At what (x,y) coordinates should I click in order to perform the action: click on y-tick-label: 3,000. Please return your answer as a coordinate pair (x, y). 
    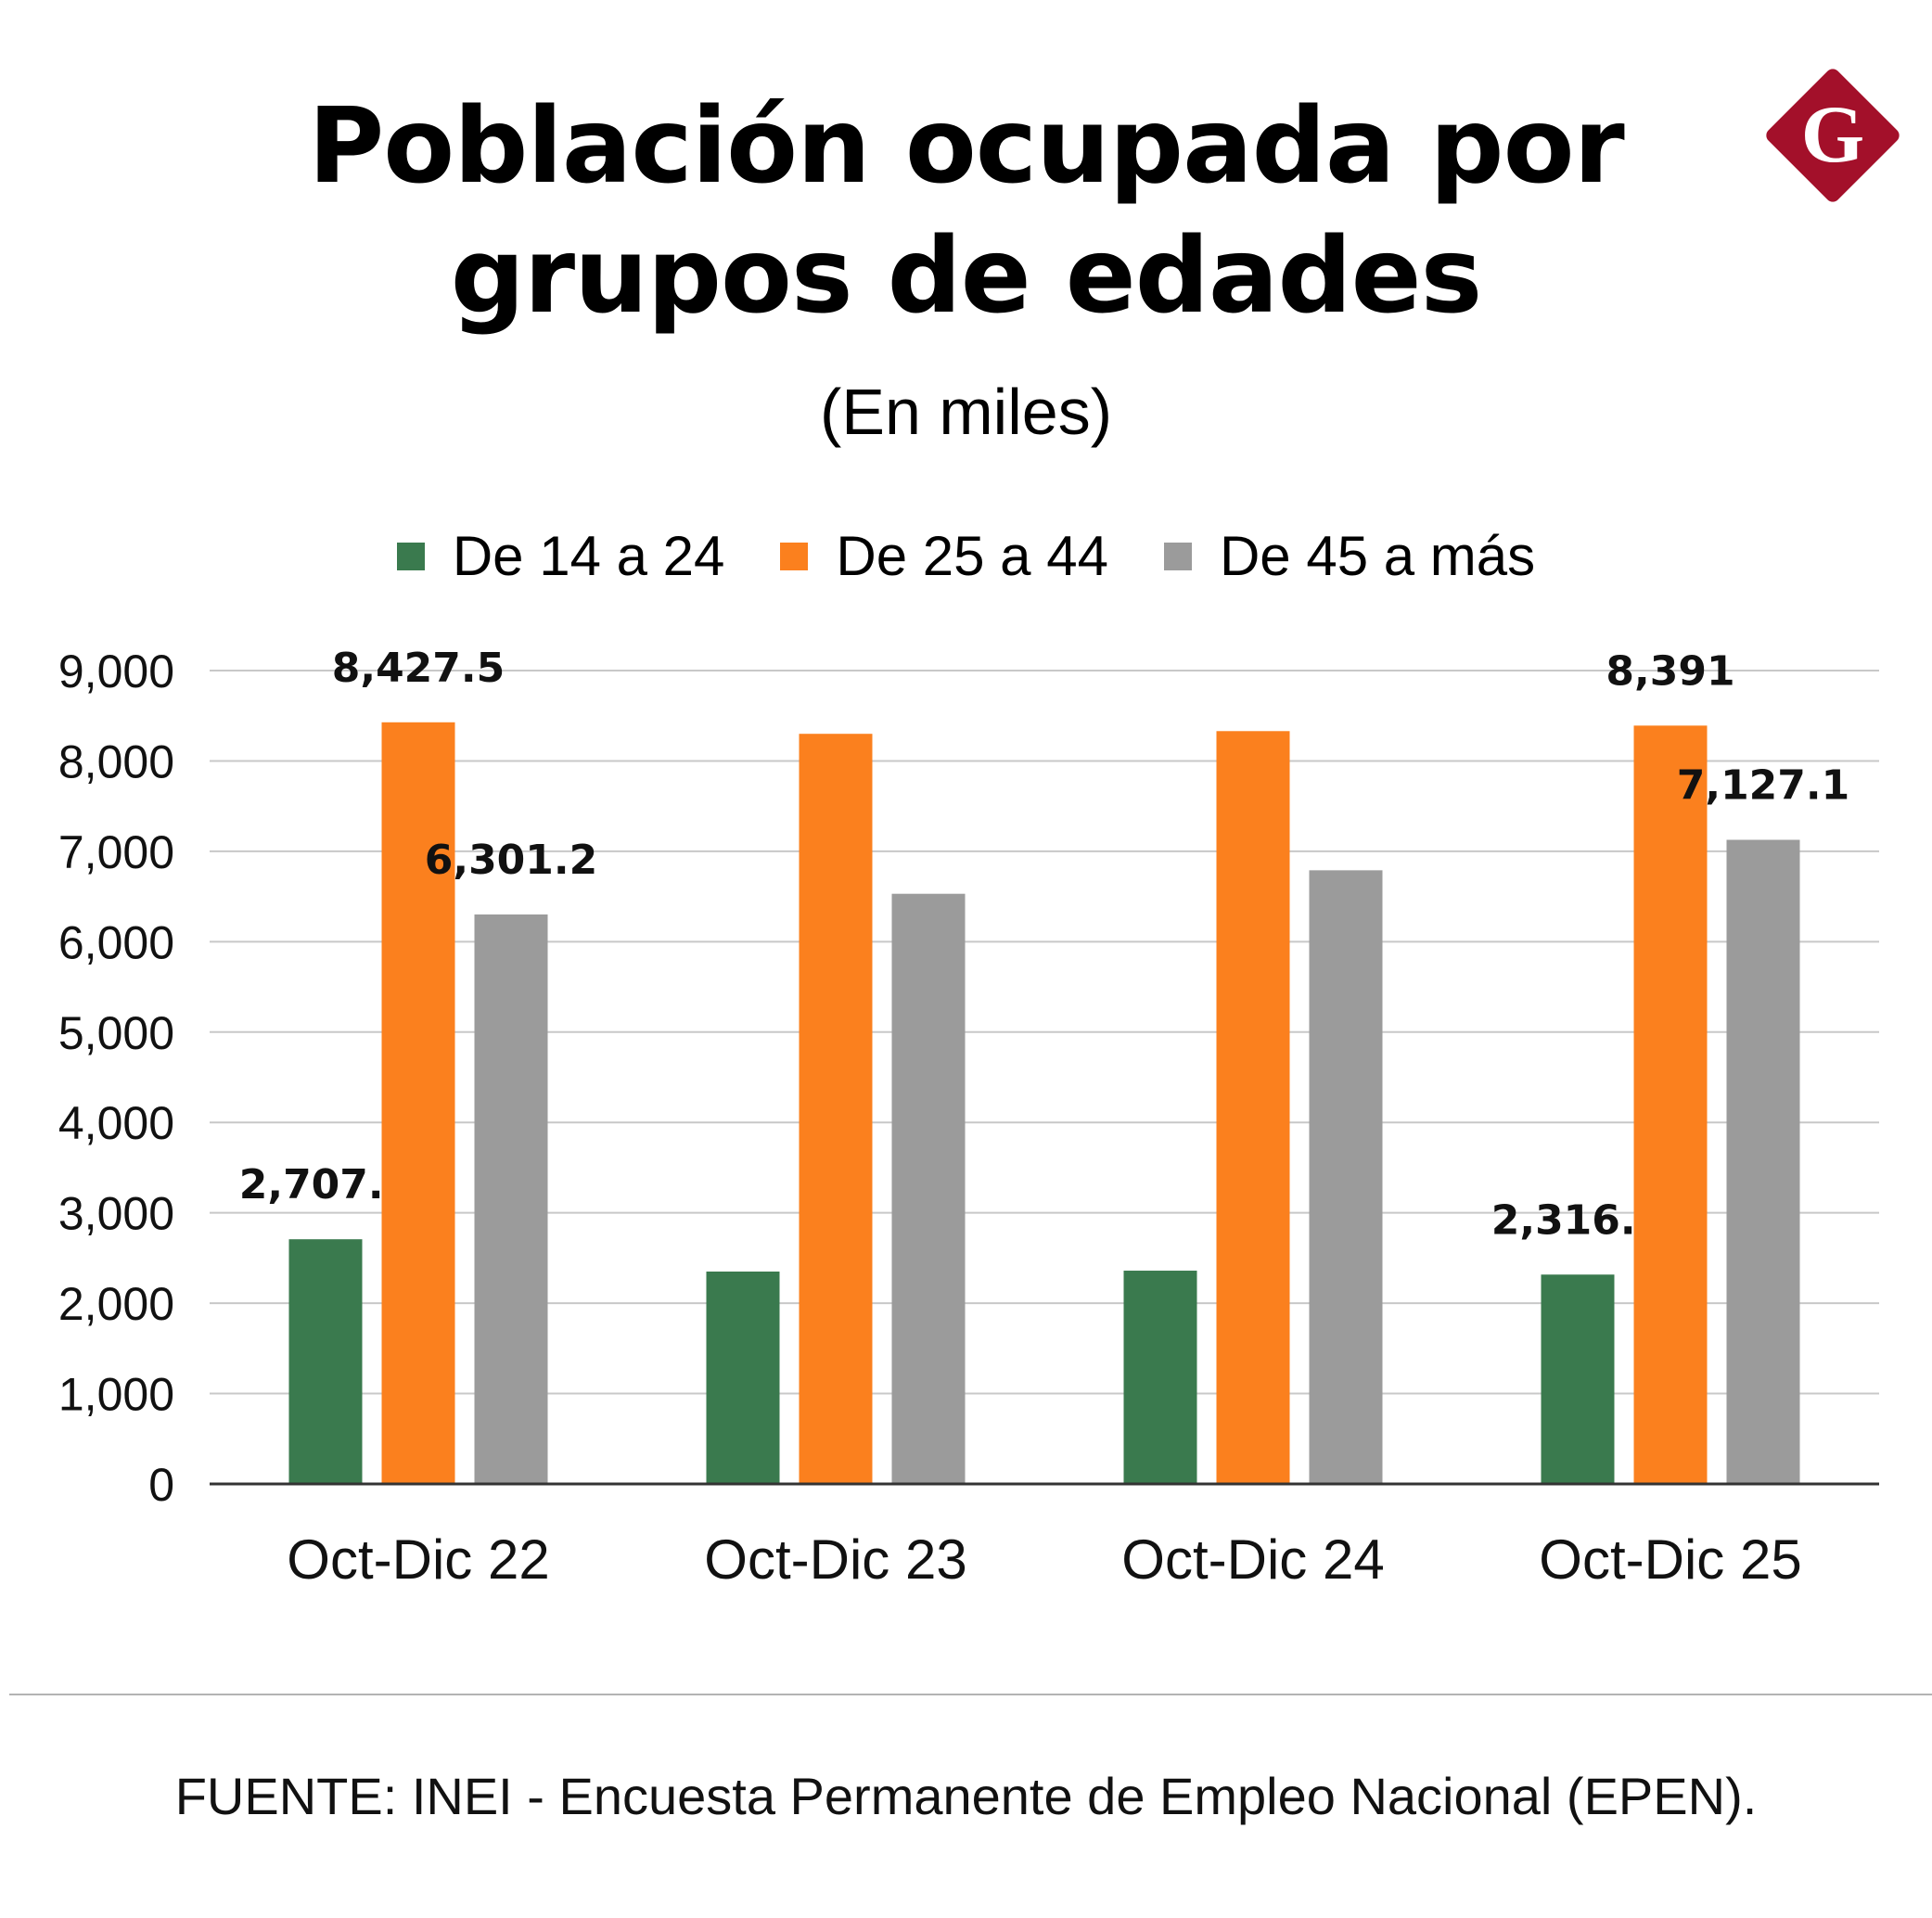
    Looking at the image, I should click on (116, 1214).